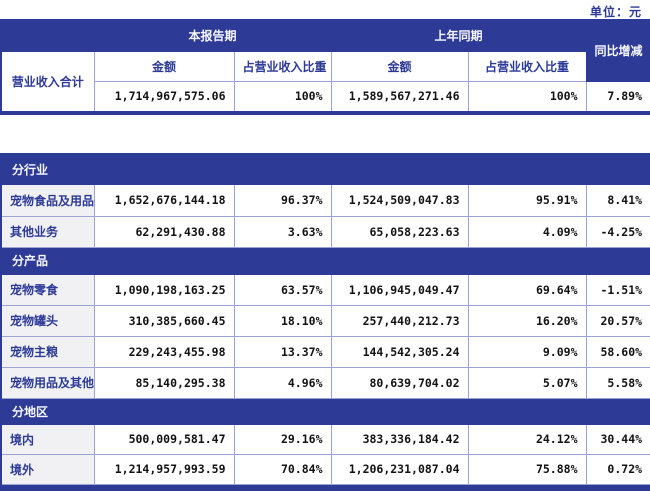 This screenshot has width=650, height=491. What do you see at coordinates (527, 351) in the screenshot?
I see `prior-pct: 9.09%` at bounding box center [527, 351].